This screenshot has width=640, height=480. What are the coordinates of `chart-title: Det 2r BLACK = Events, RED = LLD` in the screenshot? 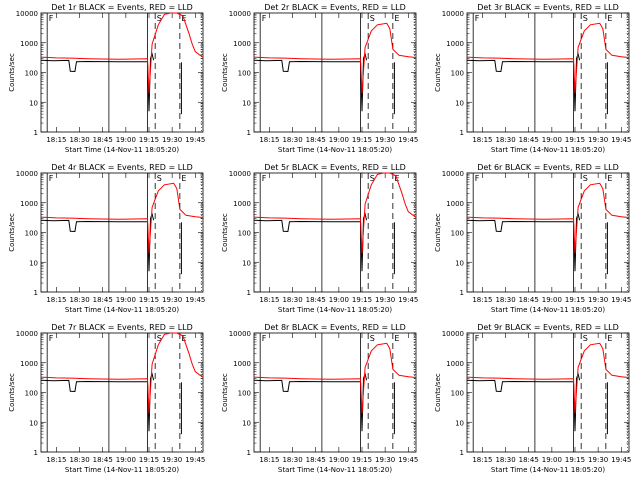 It's located at (335, 7).